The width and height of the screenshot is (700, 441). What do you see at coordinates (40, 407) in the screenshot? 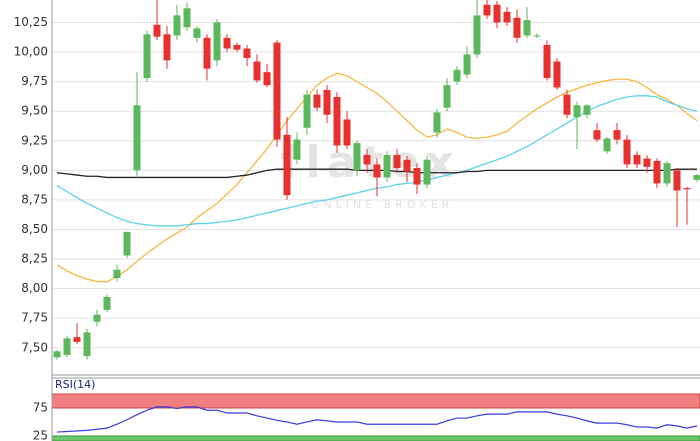
I see `y-tick-label: 75` at bounding box center [40, 407].